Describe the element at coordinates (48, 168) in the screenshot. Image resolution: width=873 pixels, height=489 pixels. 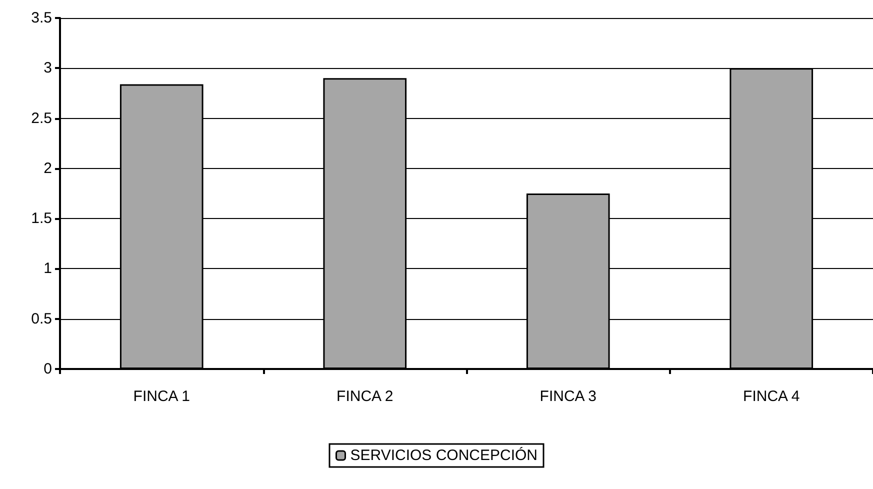
I see `y-tick-label: 2` at that location.